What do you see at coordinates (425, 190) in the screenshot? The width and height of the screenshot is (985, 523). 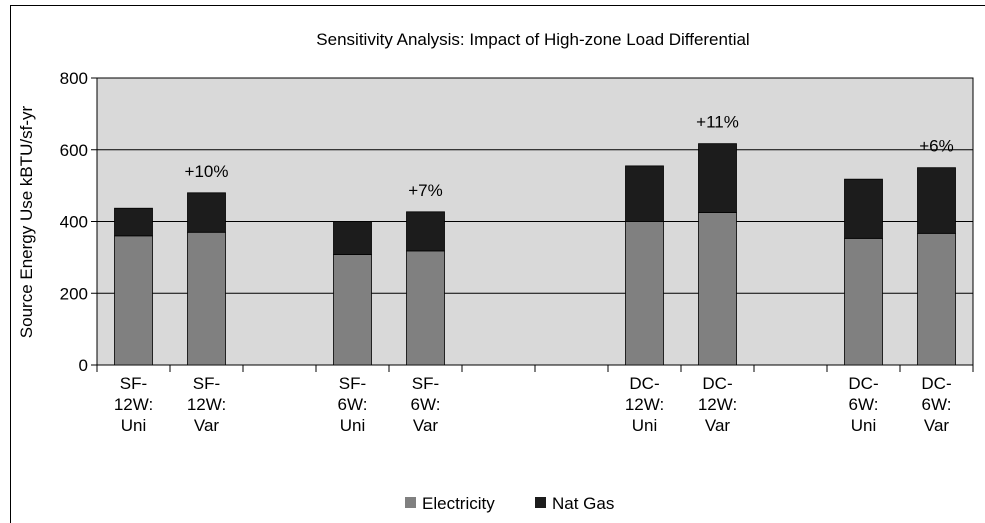 I see `annotation: +7%` at bounding box center [425, 190].